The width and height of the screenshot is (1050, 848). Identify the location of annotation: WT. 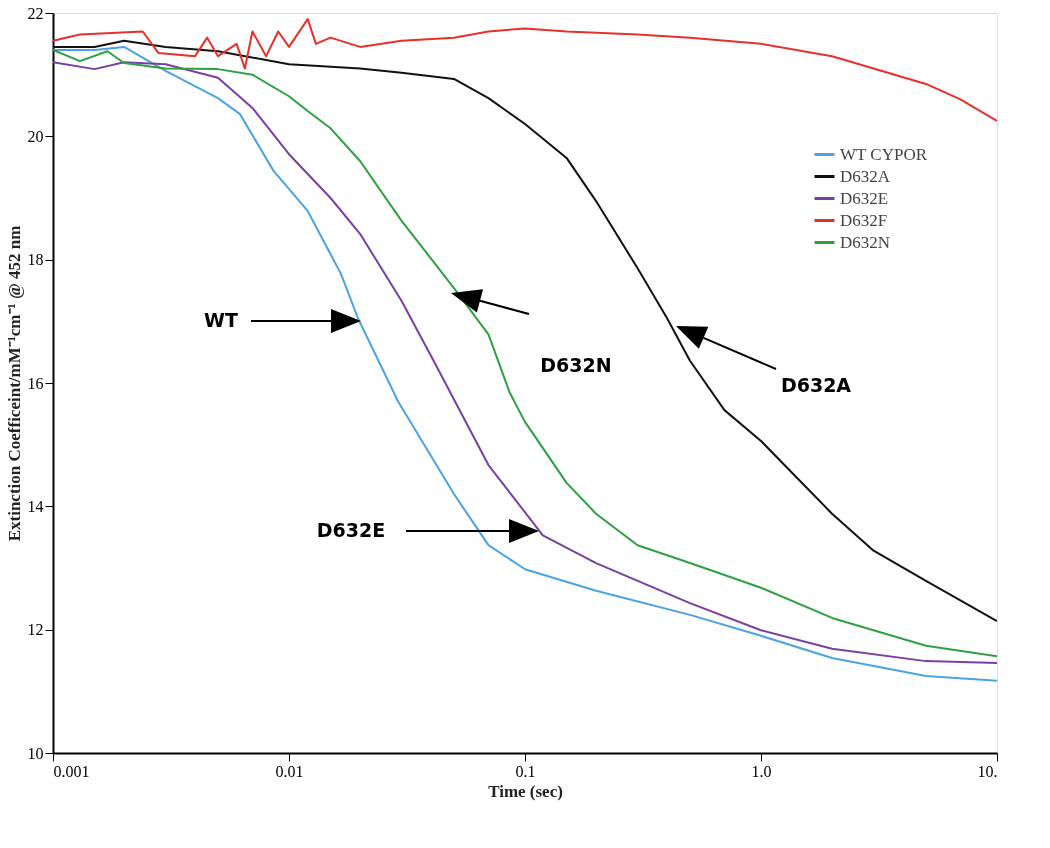
(221, 320).